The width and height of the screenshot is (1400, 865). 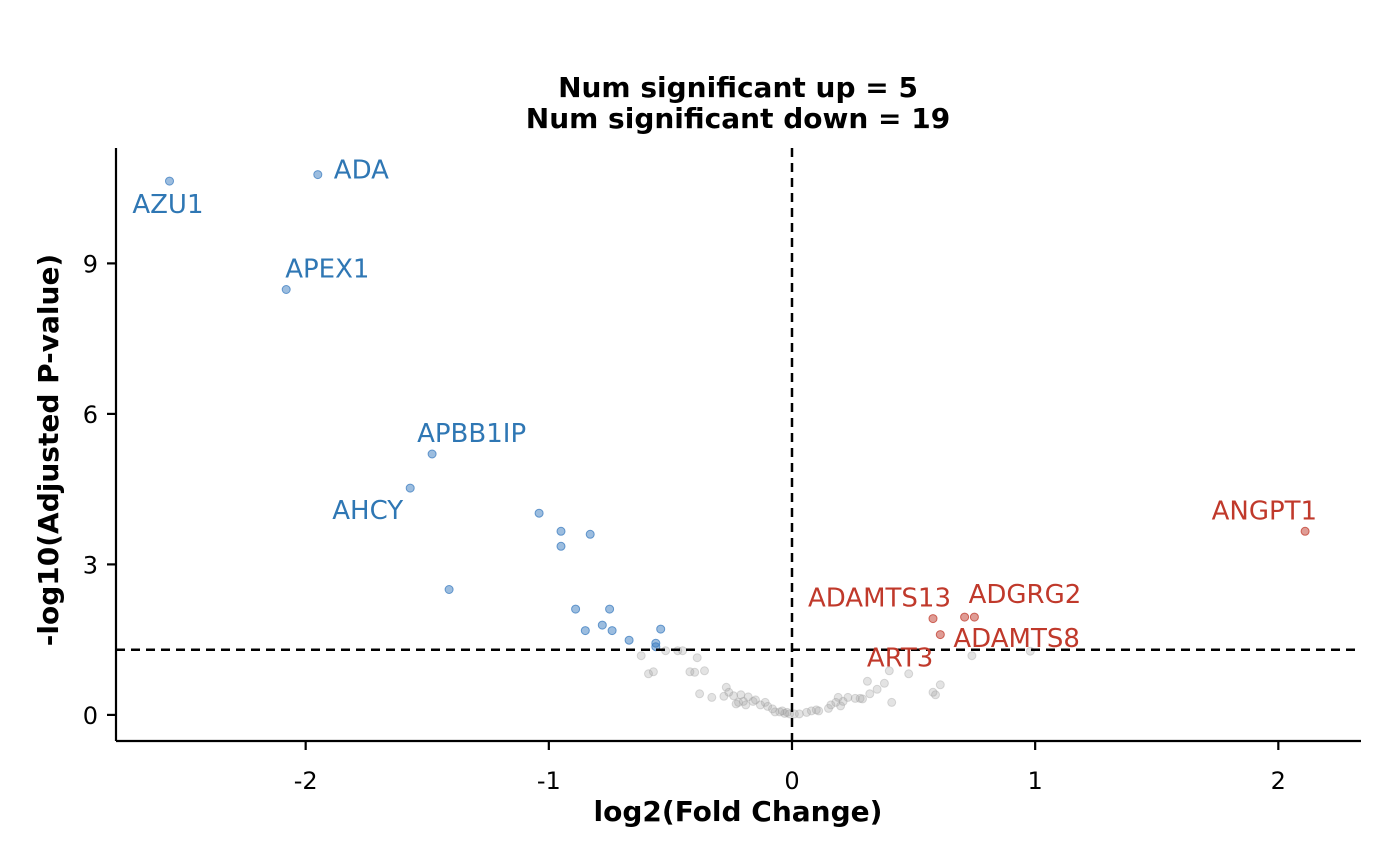 What do you see at coordinates (1265, 511) in the screenshot?
I see `gene-label-angpt1: ANGPT1` at bounding box center [1265, 511].